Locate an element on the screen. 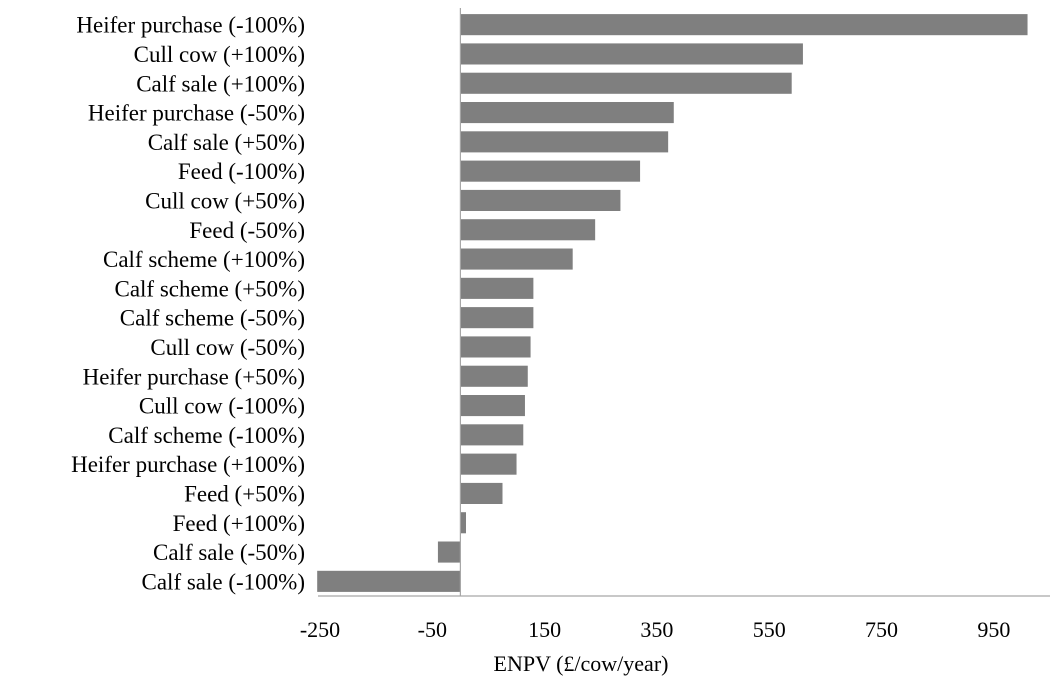 The height and width of the screenshot is (684, 1057). x-tick-labels: -250 -50 150 350 550 750 950 is located at coordinates (655, 629).